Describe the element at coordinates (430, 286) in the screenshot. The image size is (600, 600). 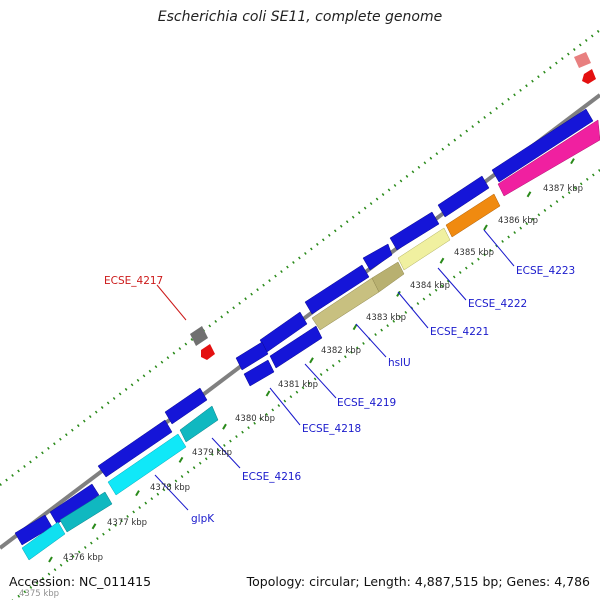
I see `tick-label: 4384 kbp` at that location.